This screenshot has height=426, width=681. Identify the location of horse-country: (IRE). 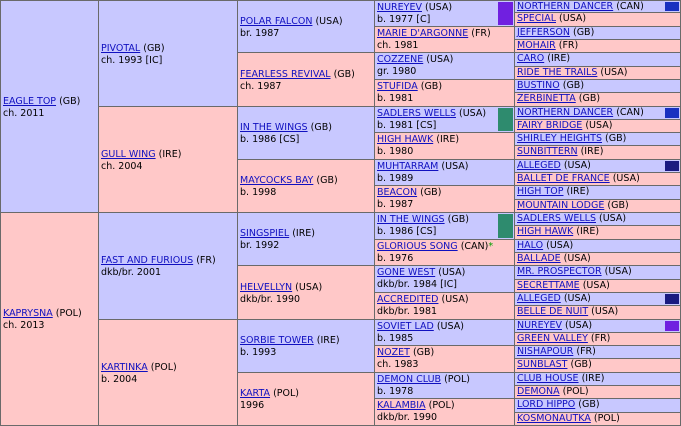
(559, 58).